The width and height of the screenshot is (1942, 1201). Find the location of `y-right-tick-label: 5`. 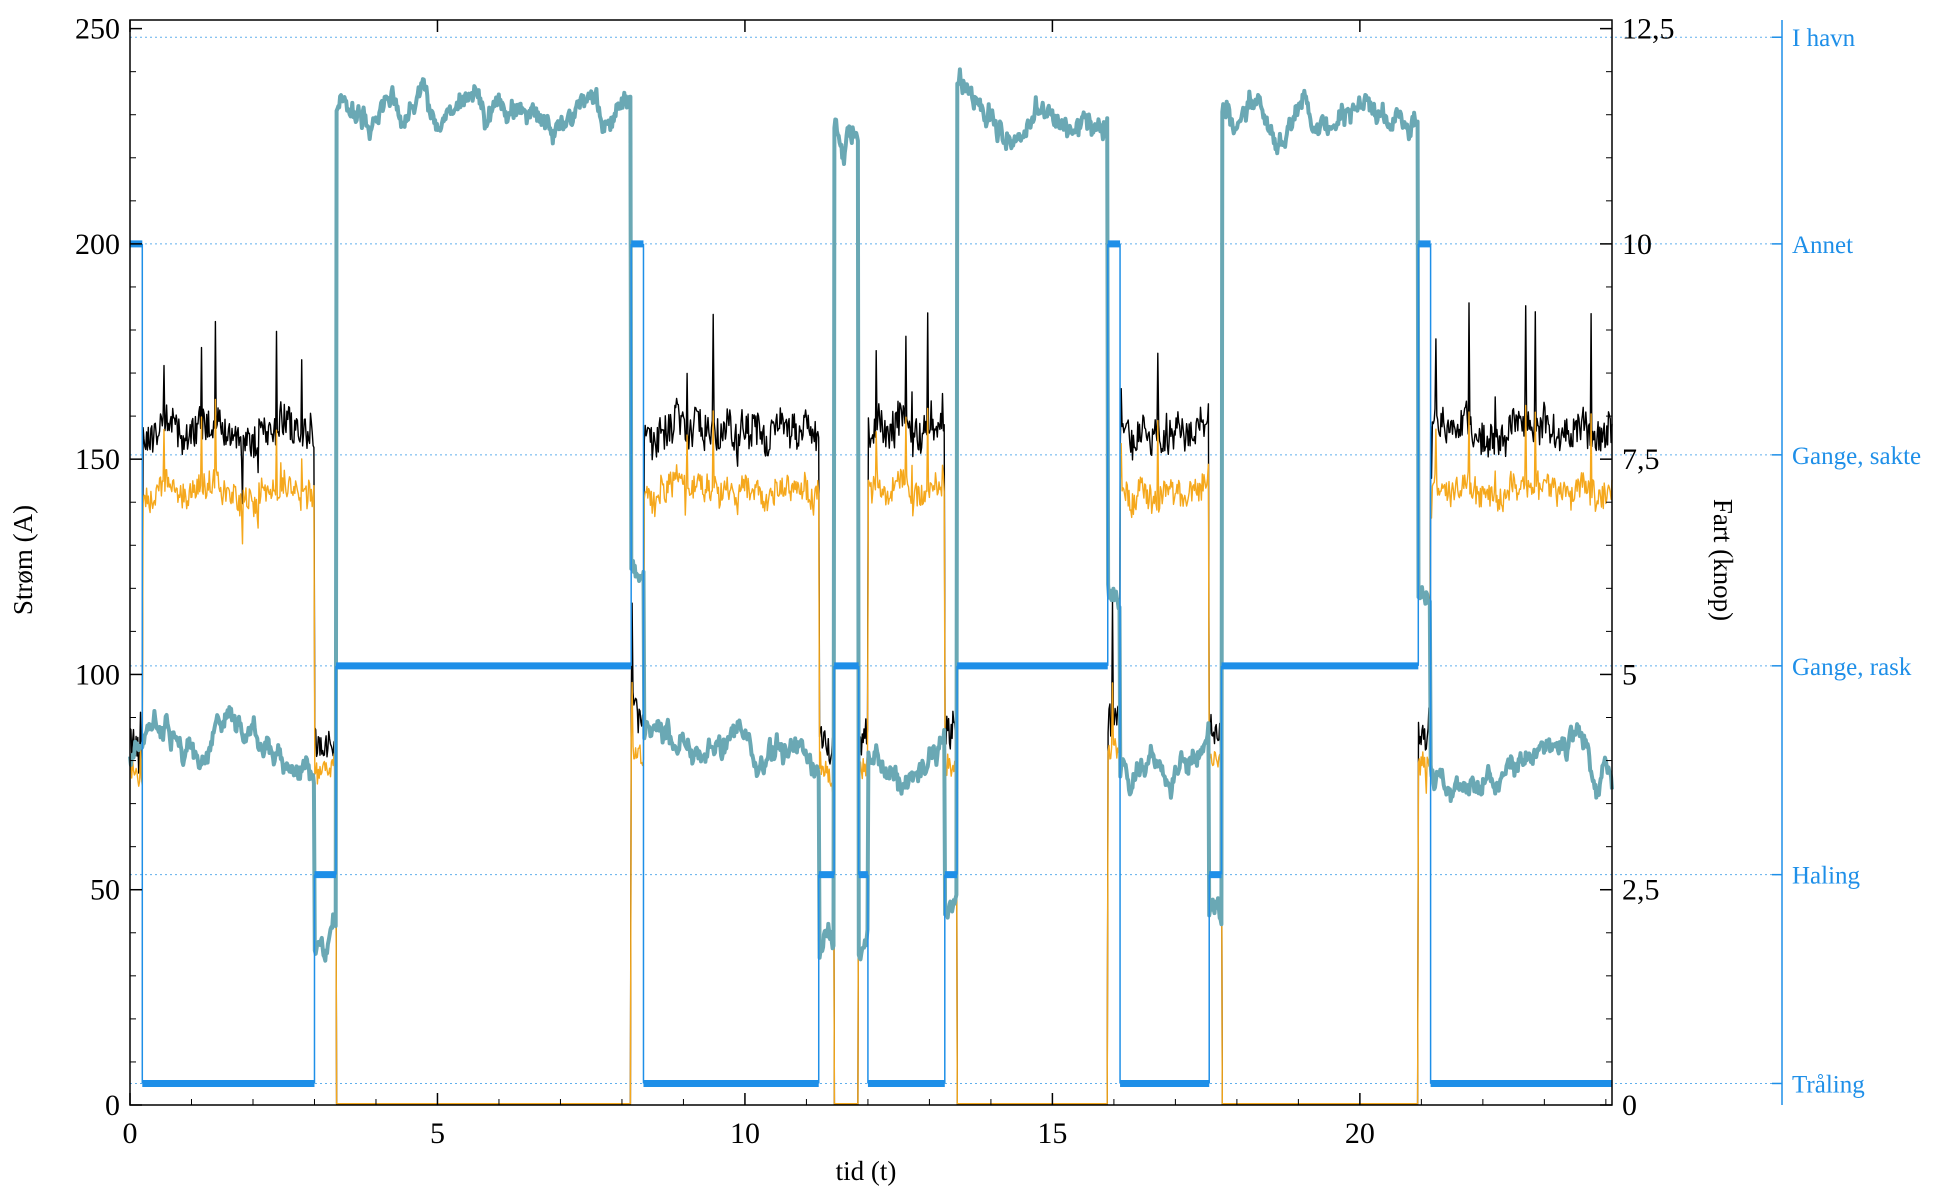

y-right-tick-label: 5 is located at coordinates (1629, 674).